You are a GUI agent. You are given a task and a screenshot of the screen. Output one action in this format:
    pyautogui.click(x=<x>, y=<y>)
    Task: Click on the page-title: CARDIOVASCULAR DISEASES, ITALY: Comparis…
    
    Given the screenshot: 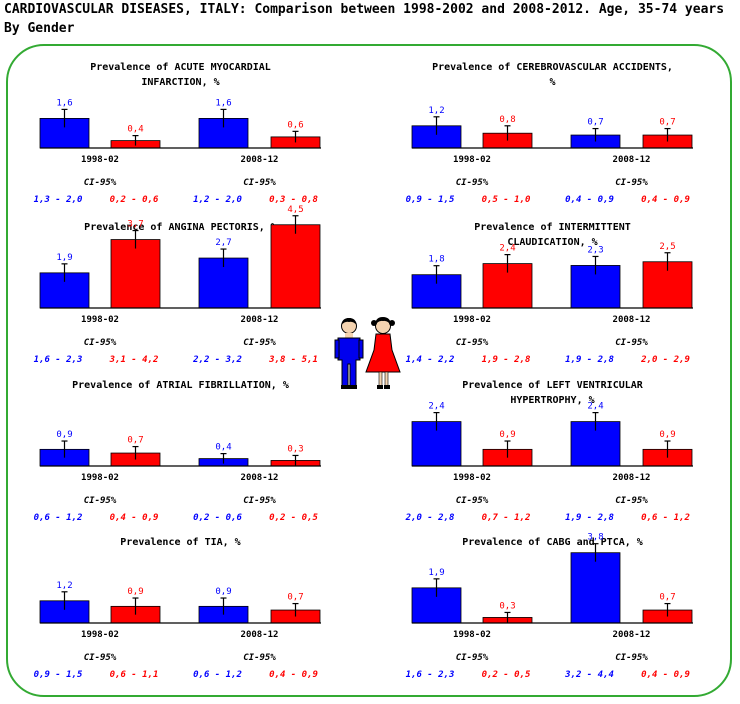 What is the action you would take?
    pyautogui.click(x=364, y=9)
    